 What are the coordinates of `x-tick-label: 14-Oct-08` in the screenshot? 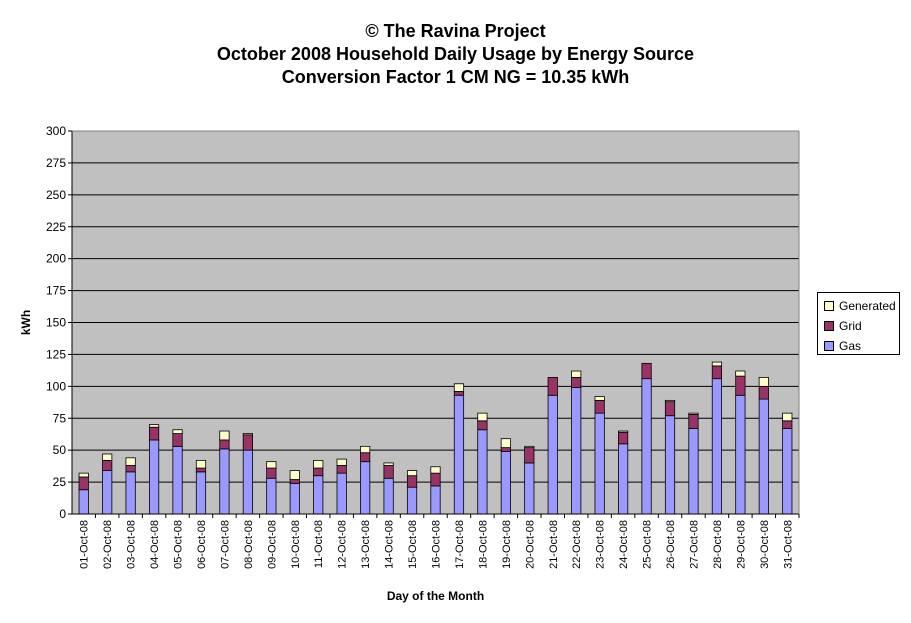 It's located at (390, 544).